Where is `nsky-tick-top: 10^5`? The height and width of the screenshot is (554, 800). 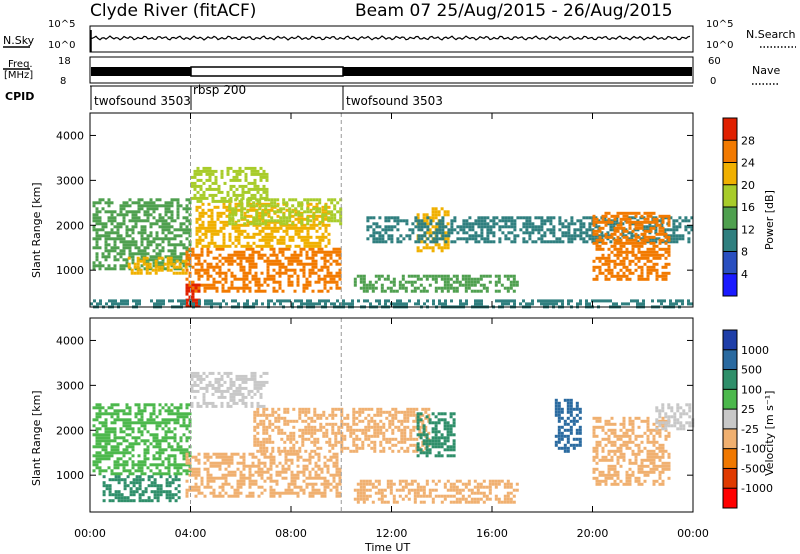
nsky-tick-top: 10^5 is located at coordinates (61, 24).